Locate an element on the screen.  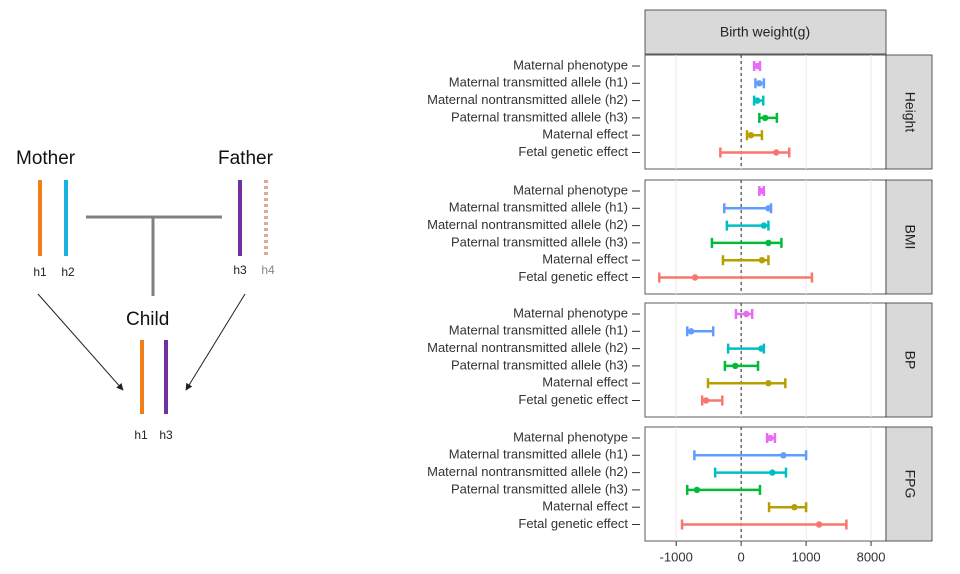
mother-label: Mother is located at coordinates (46, 158).